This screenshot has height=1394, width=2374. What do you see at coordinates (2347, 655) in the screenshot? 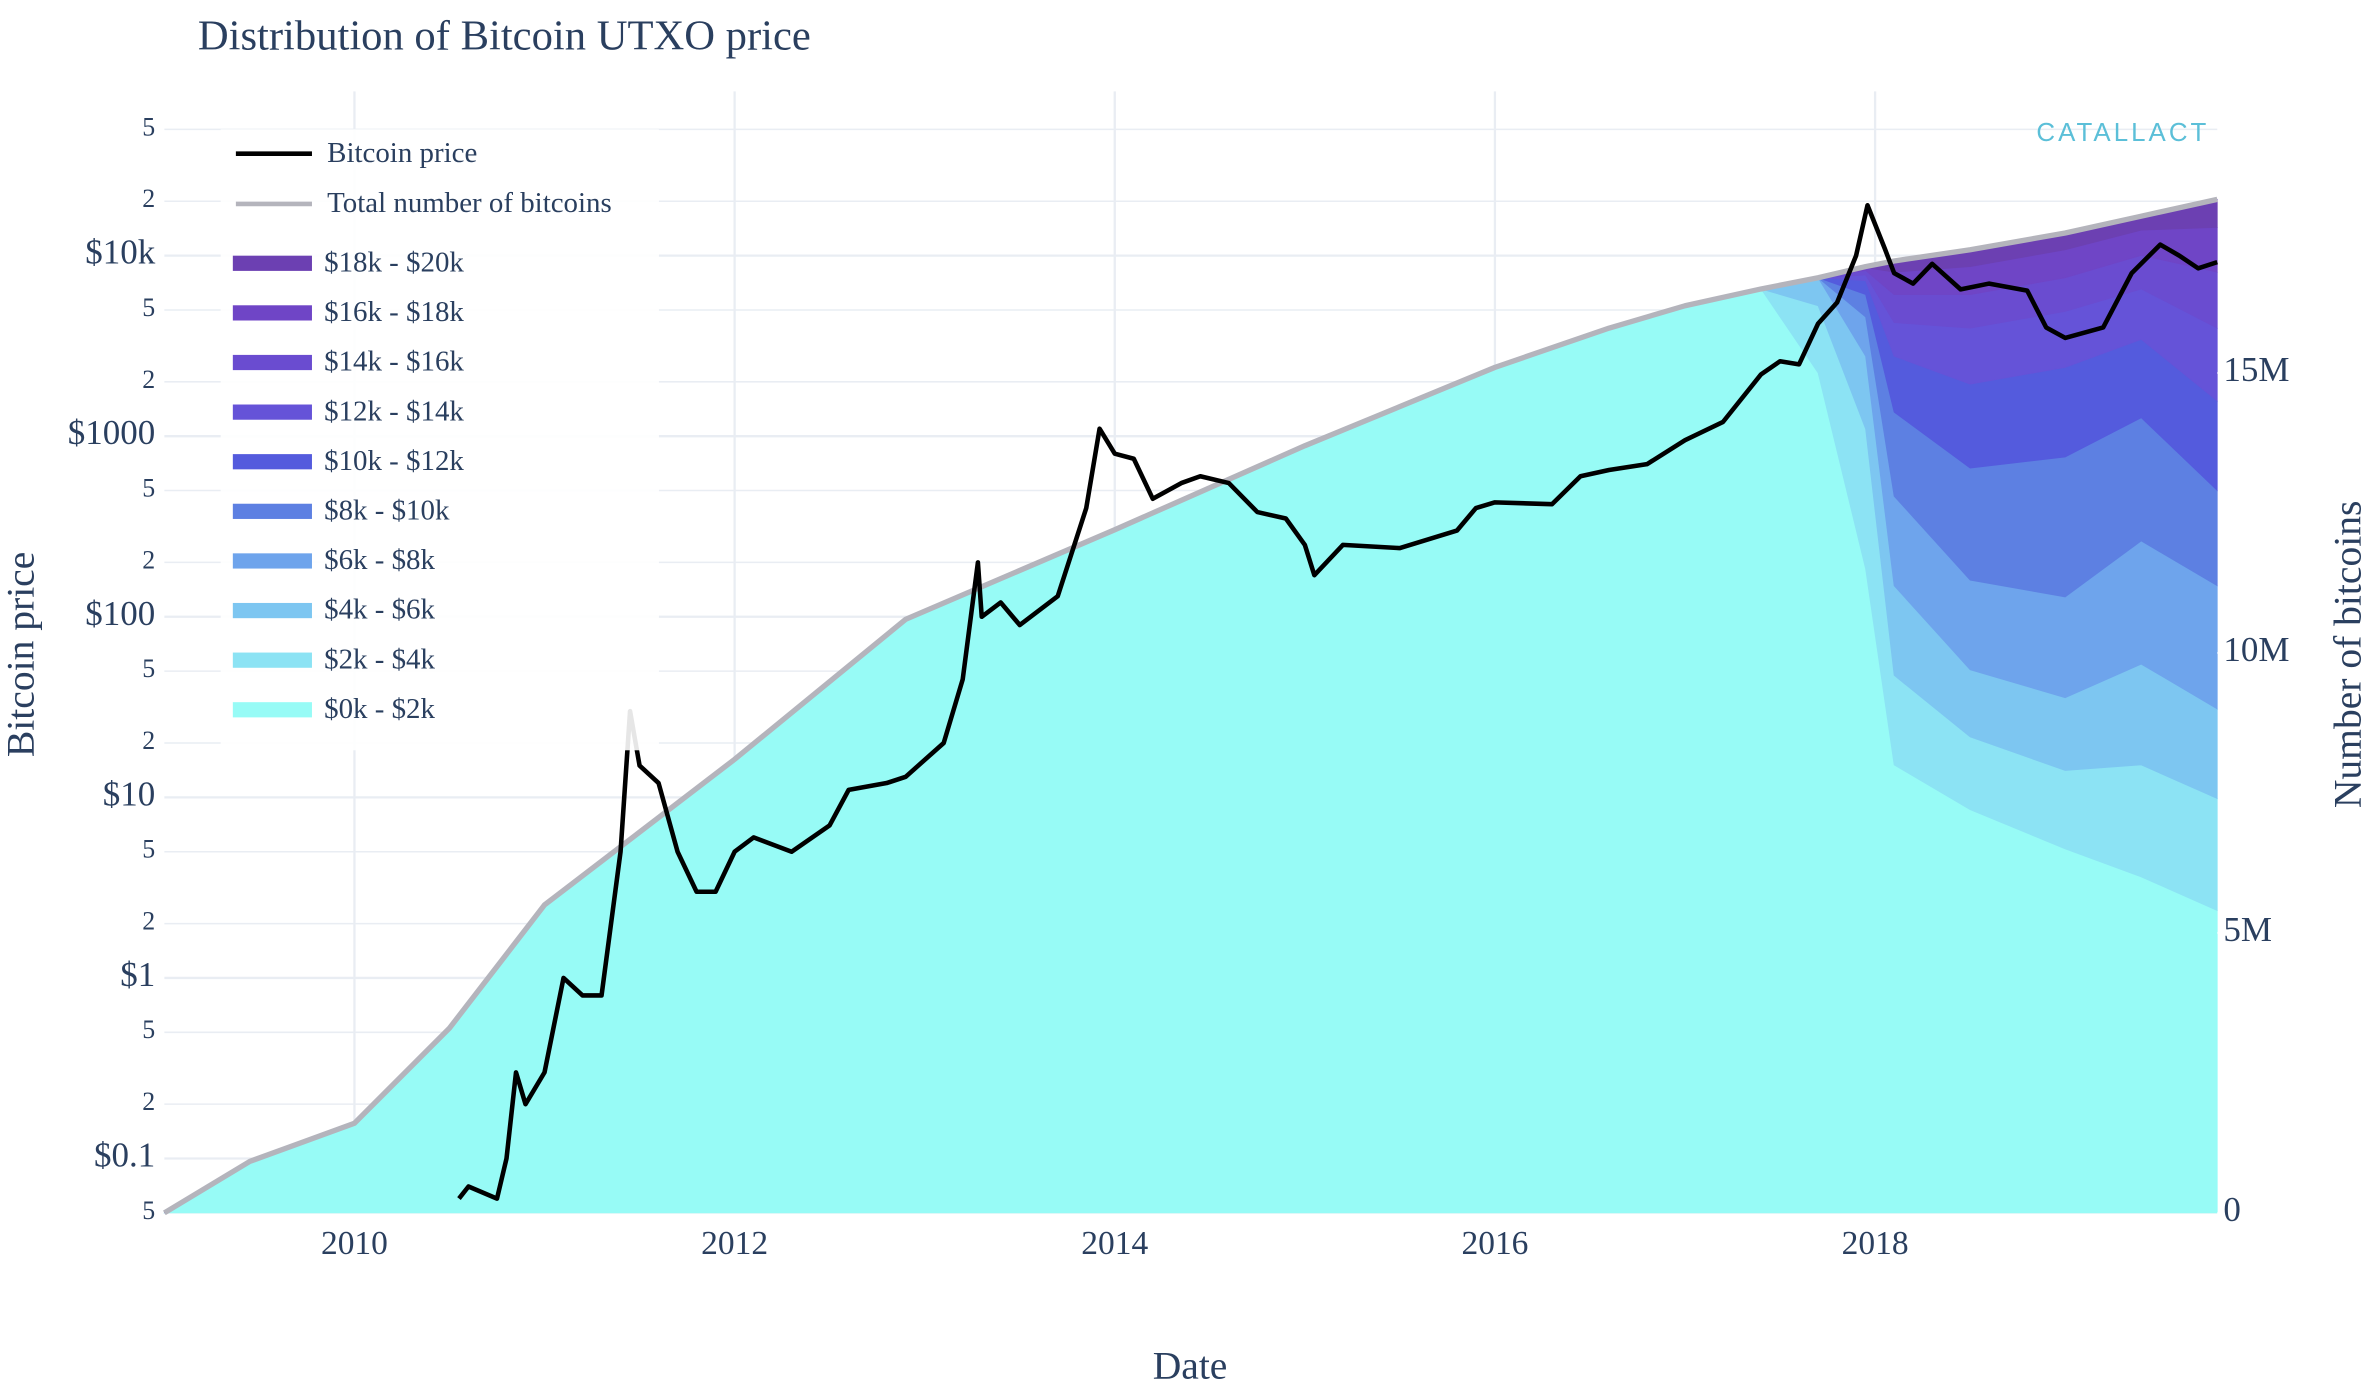
I see `y2-axis-title: Number of bitcoins` at bounding box center [2347, 655].